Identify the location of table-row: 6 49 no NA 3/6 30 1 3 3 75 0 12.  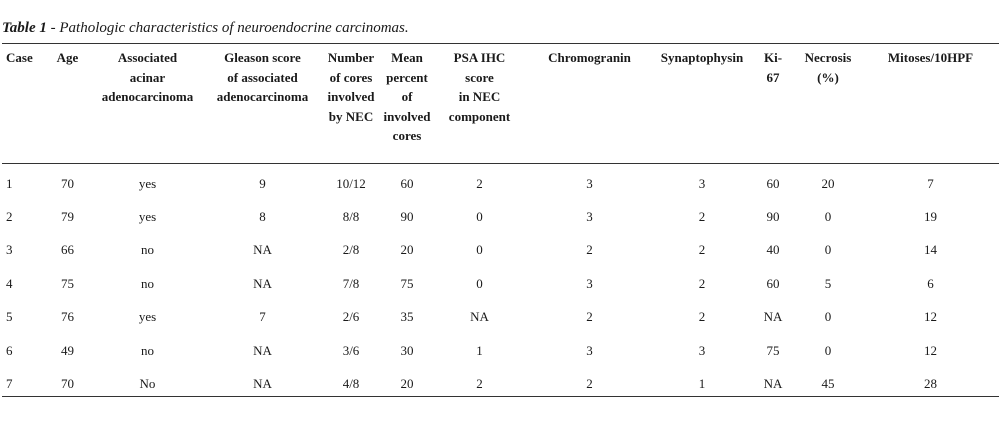
(500, 350).